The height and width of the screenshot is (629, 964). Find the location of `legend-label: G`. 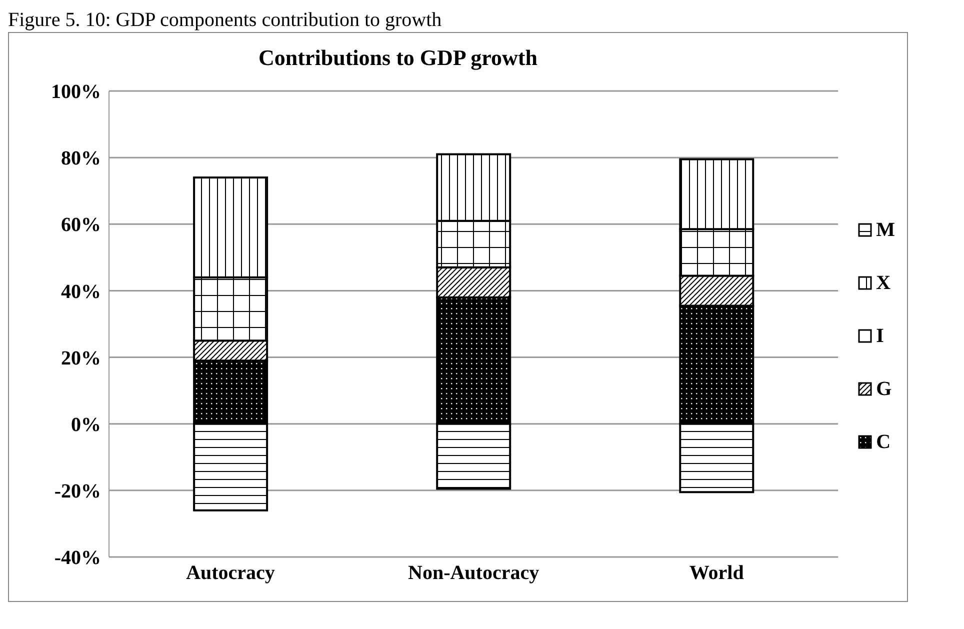

legend-label: G is located at coordinates (884, 389).